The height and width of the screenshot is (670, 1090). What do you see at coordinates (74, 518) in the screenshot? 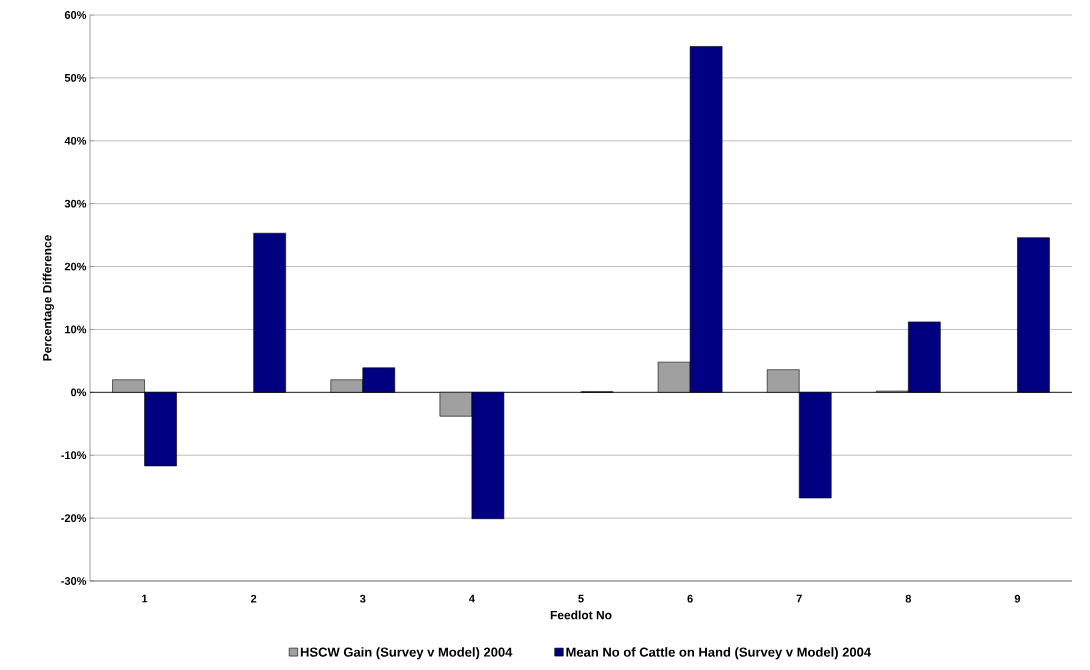
I see `y-tick-label: -20%` at bounding box center [74, 518].